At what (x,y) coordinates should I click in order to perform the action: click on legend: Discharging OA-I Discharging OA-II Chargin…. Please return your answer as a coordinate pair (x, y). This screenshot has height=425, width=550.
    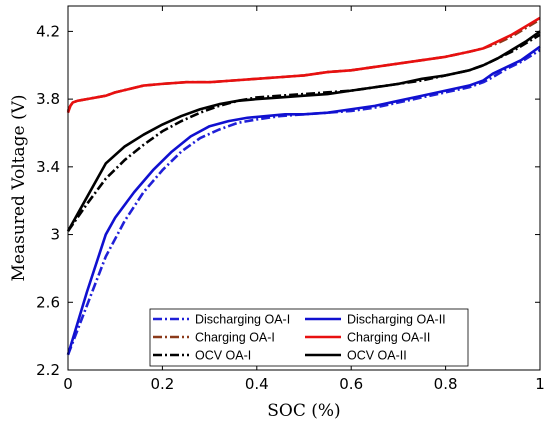
    Looking at the image, I should click on (309, 337).